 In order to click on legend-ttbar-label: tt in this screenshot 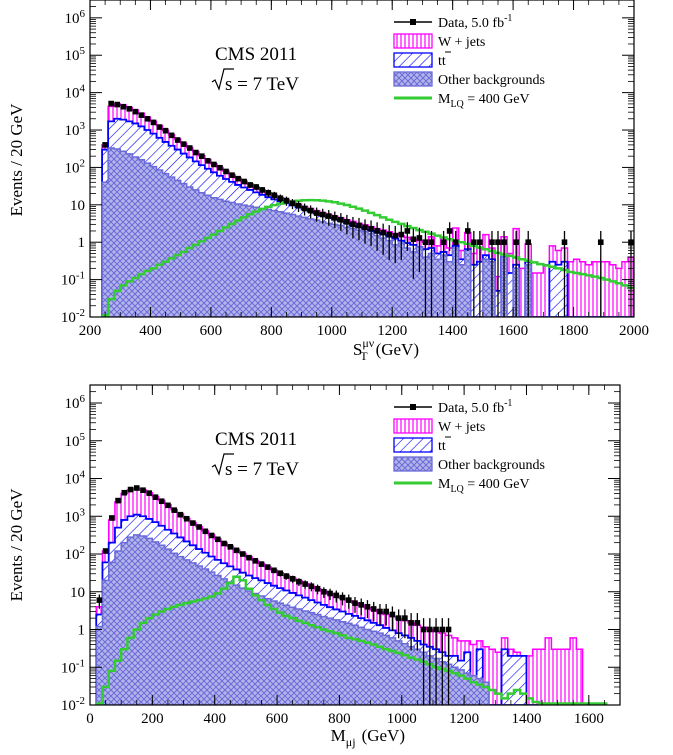, I will do `click(442, 61)`.